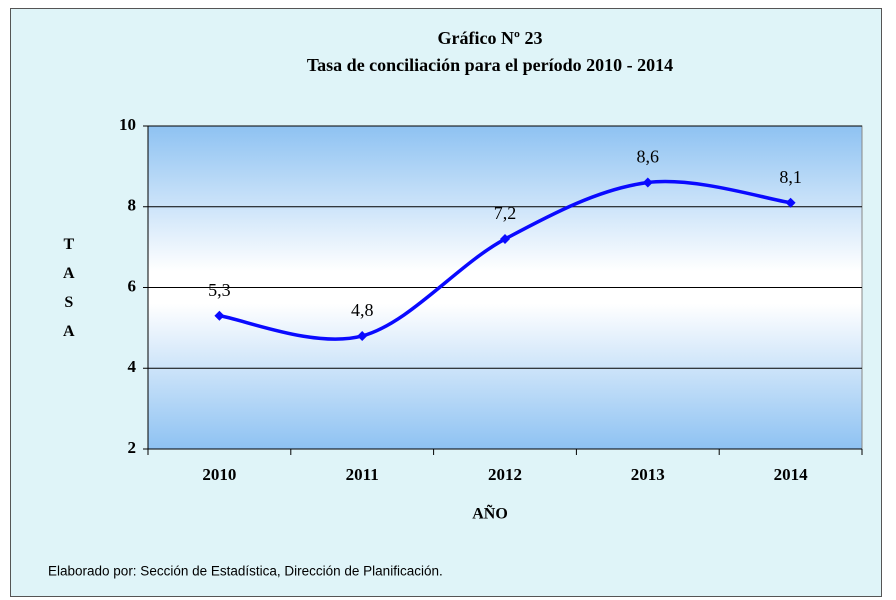 The width and height of the screenshot is (896, 600). I want to click on x-axis-label: AÑO, so click(490, 513).